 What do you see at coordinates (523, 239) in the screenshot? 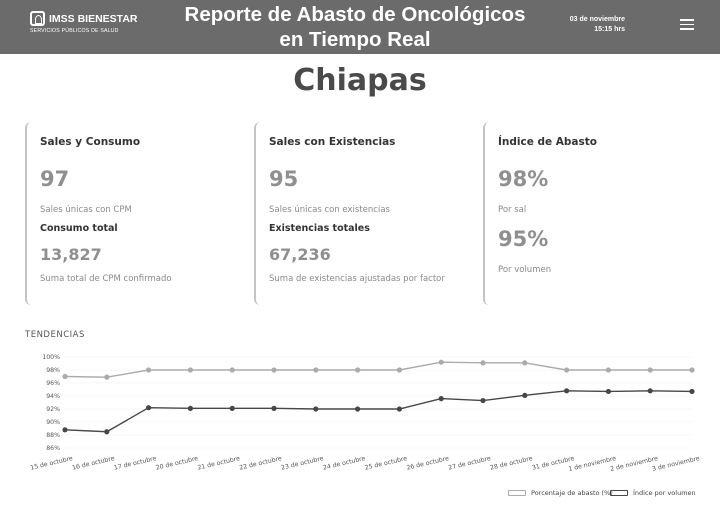
I see `card-value-2: 95%` at bounding box center [523, 239].